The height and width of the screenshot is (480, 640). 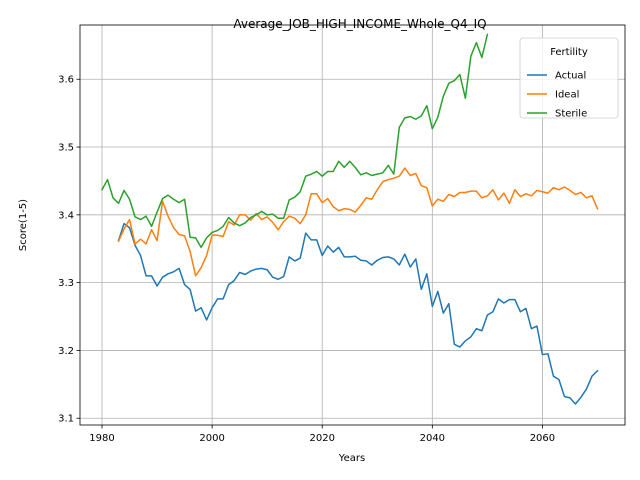 I want to click on y-tick-label: 3.1, so click(x=66, y=419).